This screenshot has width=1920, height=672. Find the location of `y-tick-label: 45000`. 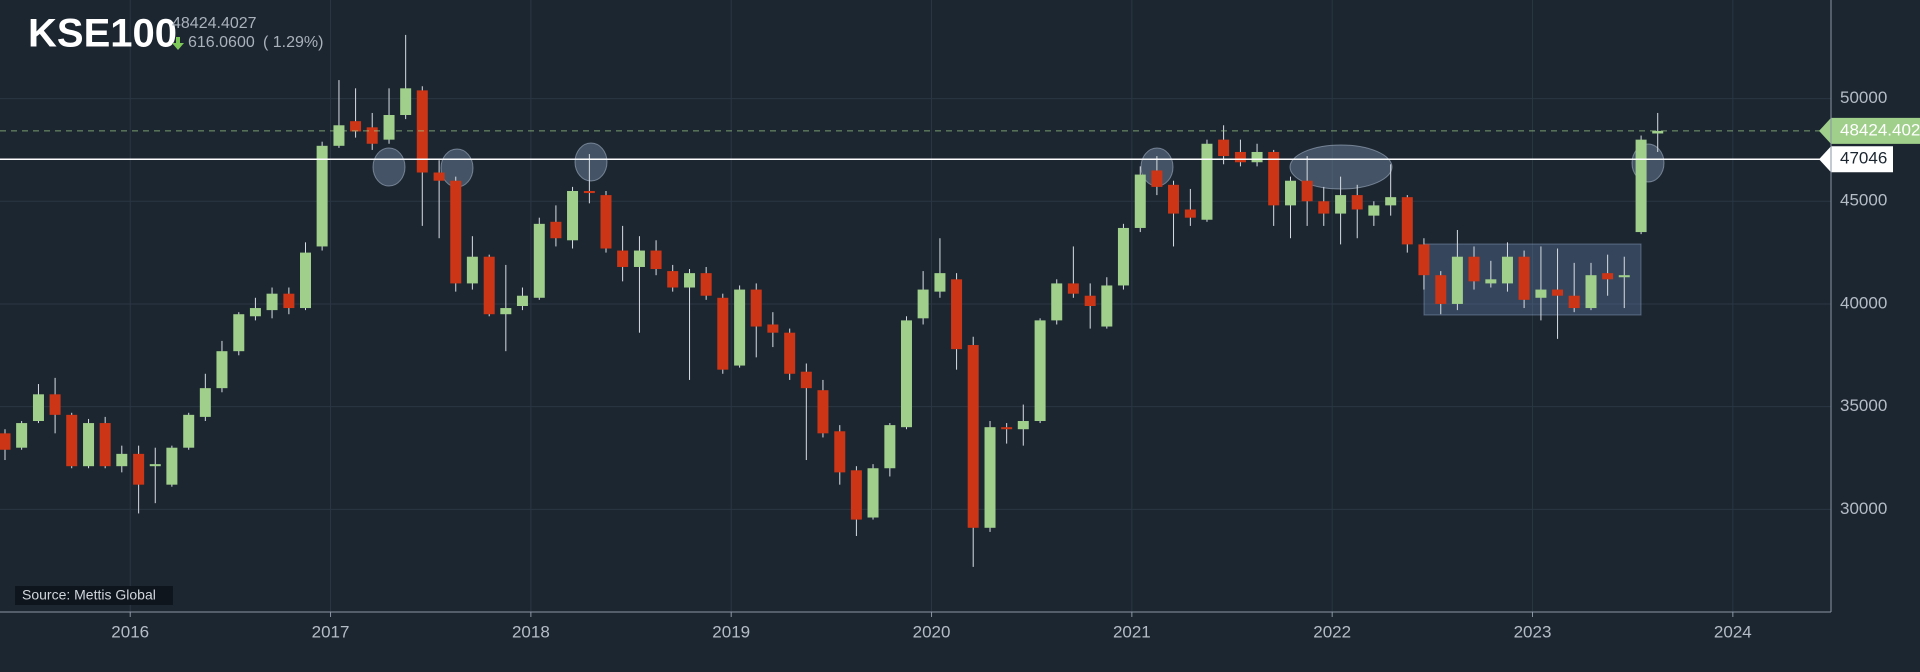

y-tick-label: 45000 is located at coordinates (1863, 200).